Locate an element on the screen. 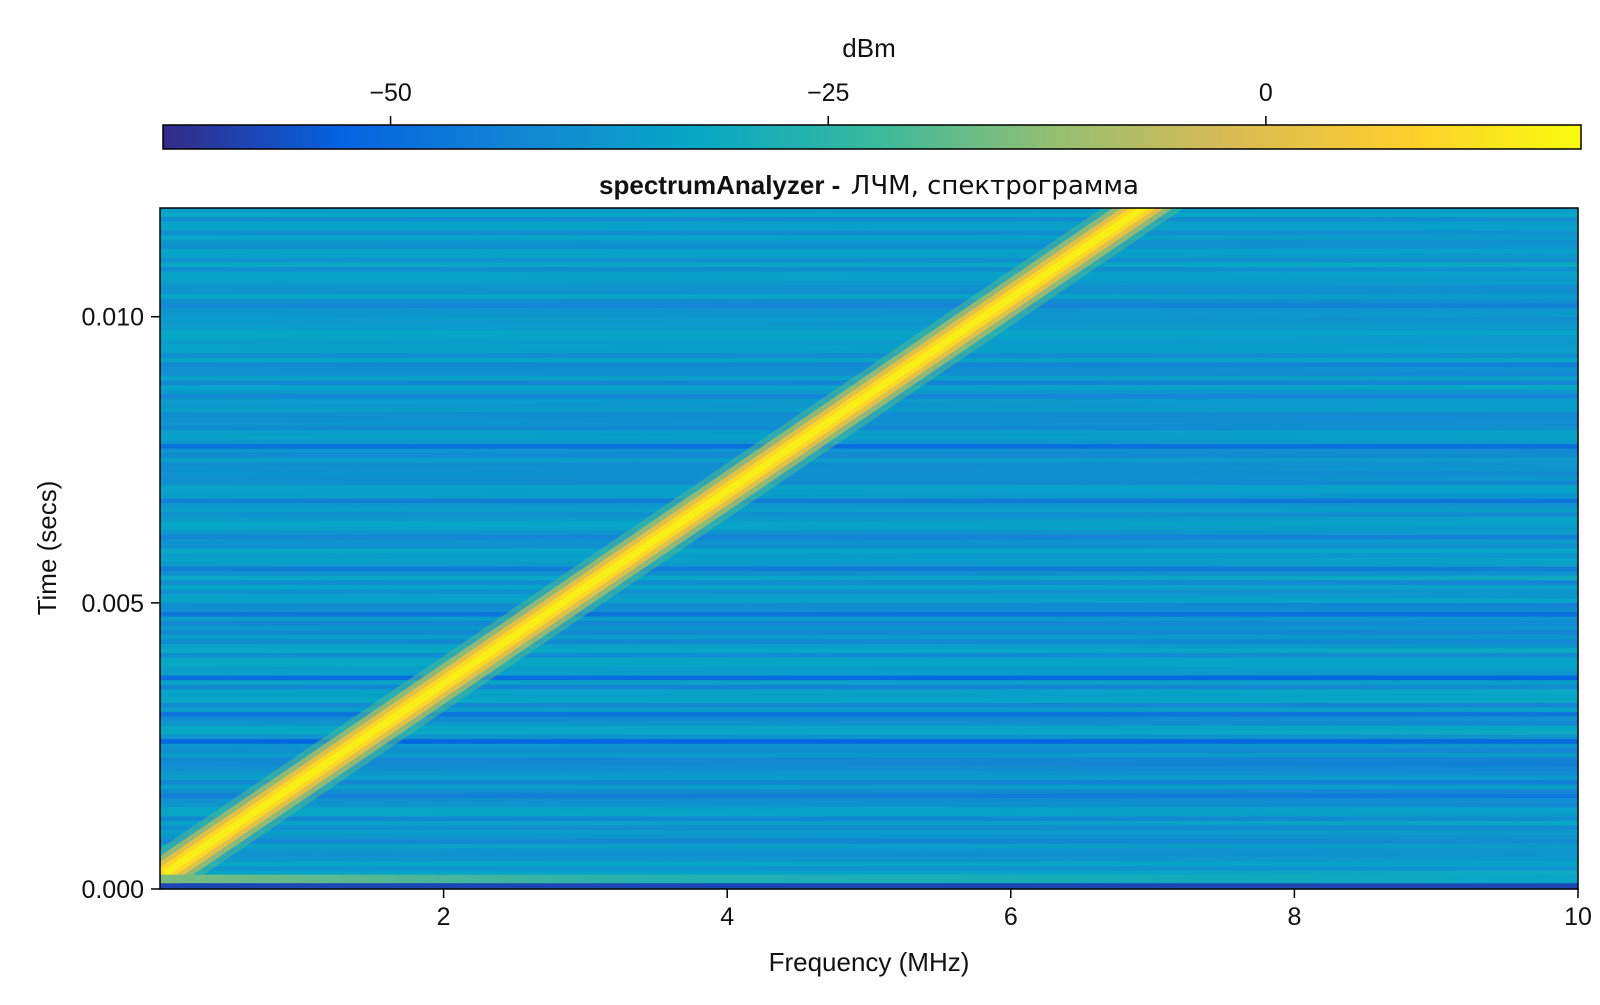 This screenshot has width=1600, height=1005. x-tick-label: 4 is located at coordinates (727, 917).